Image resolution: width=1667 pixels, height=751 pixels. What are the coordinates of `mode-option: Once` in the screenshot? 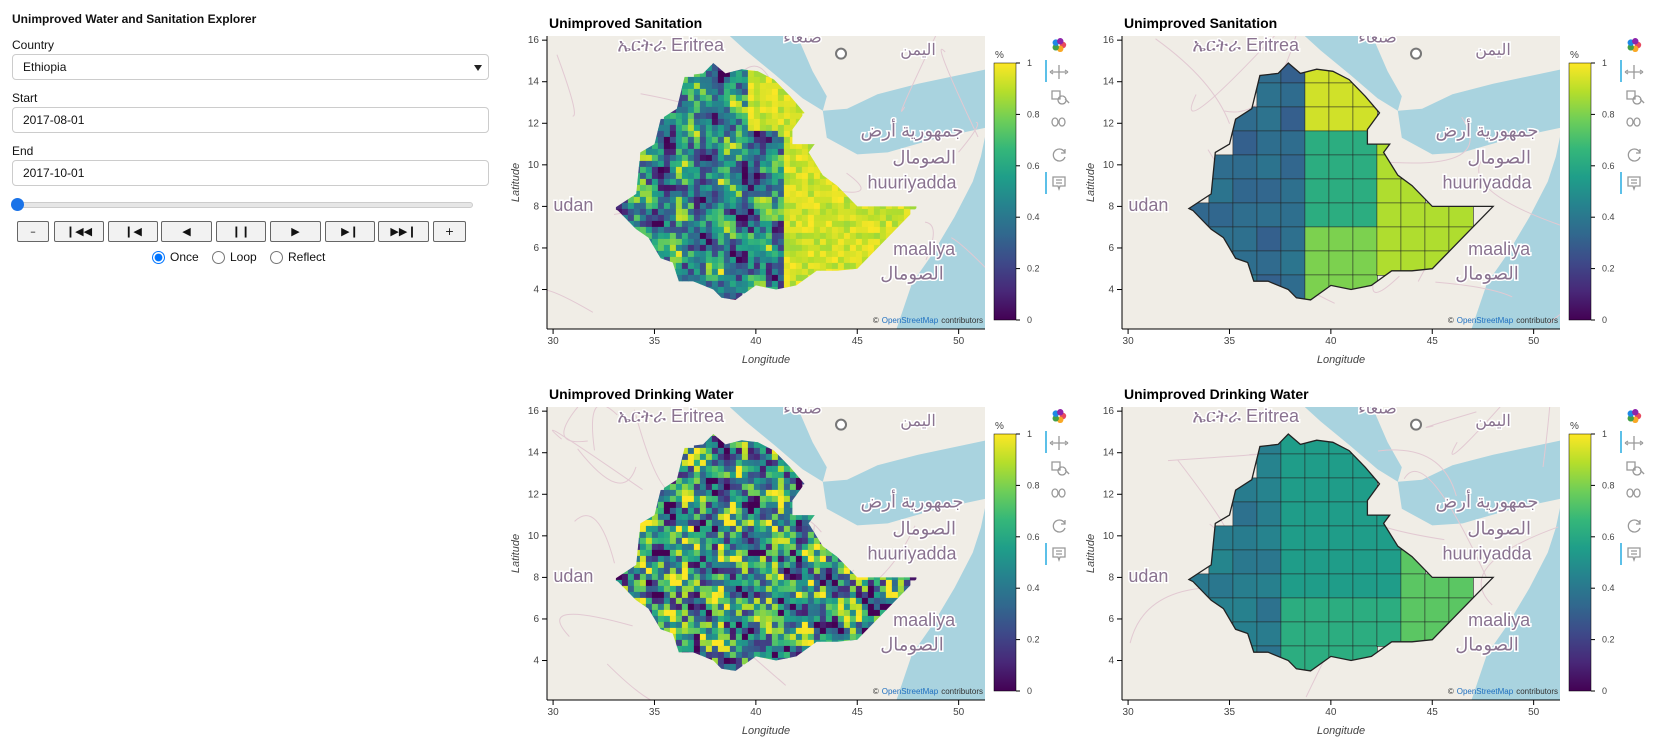 It's located at (175, 257).